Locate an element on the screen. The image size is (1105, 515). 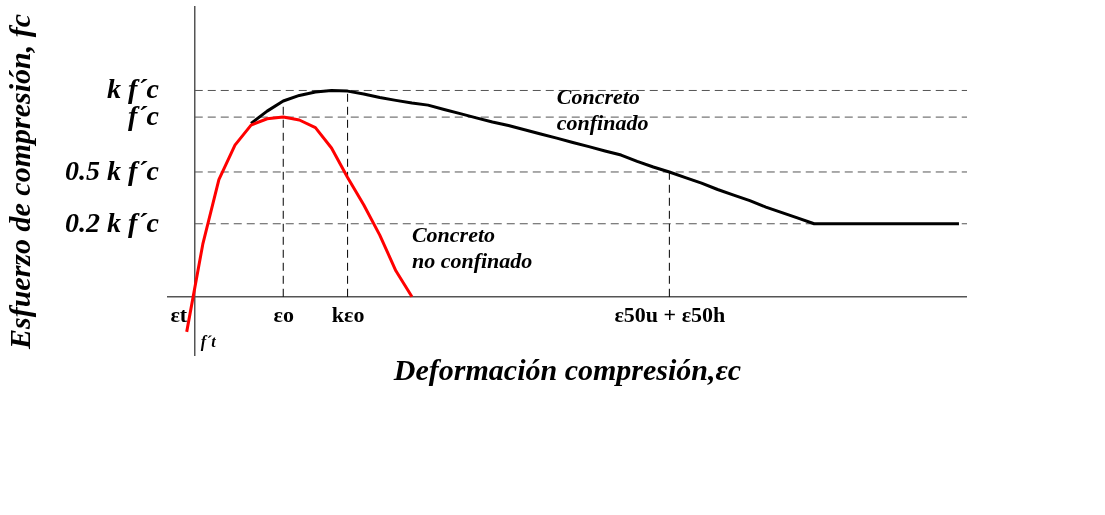
ref-line-label: 0.5 k f´c is located at coordinates (112, 170).